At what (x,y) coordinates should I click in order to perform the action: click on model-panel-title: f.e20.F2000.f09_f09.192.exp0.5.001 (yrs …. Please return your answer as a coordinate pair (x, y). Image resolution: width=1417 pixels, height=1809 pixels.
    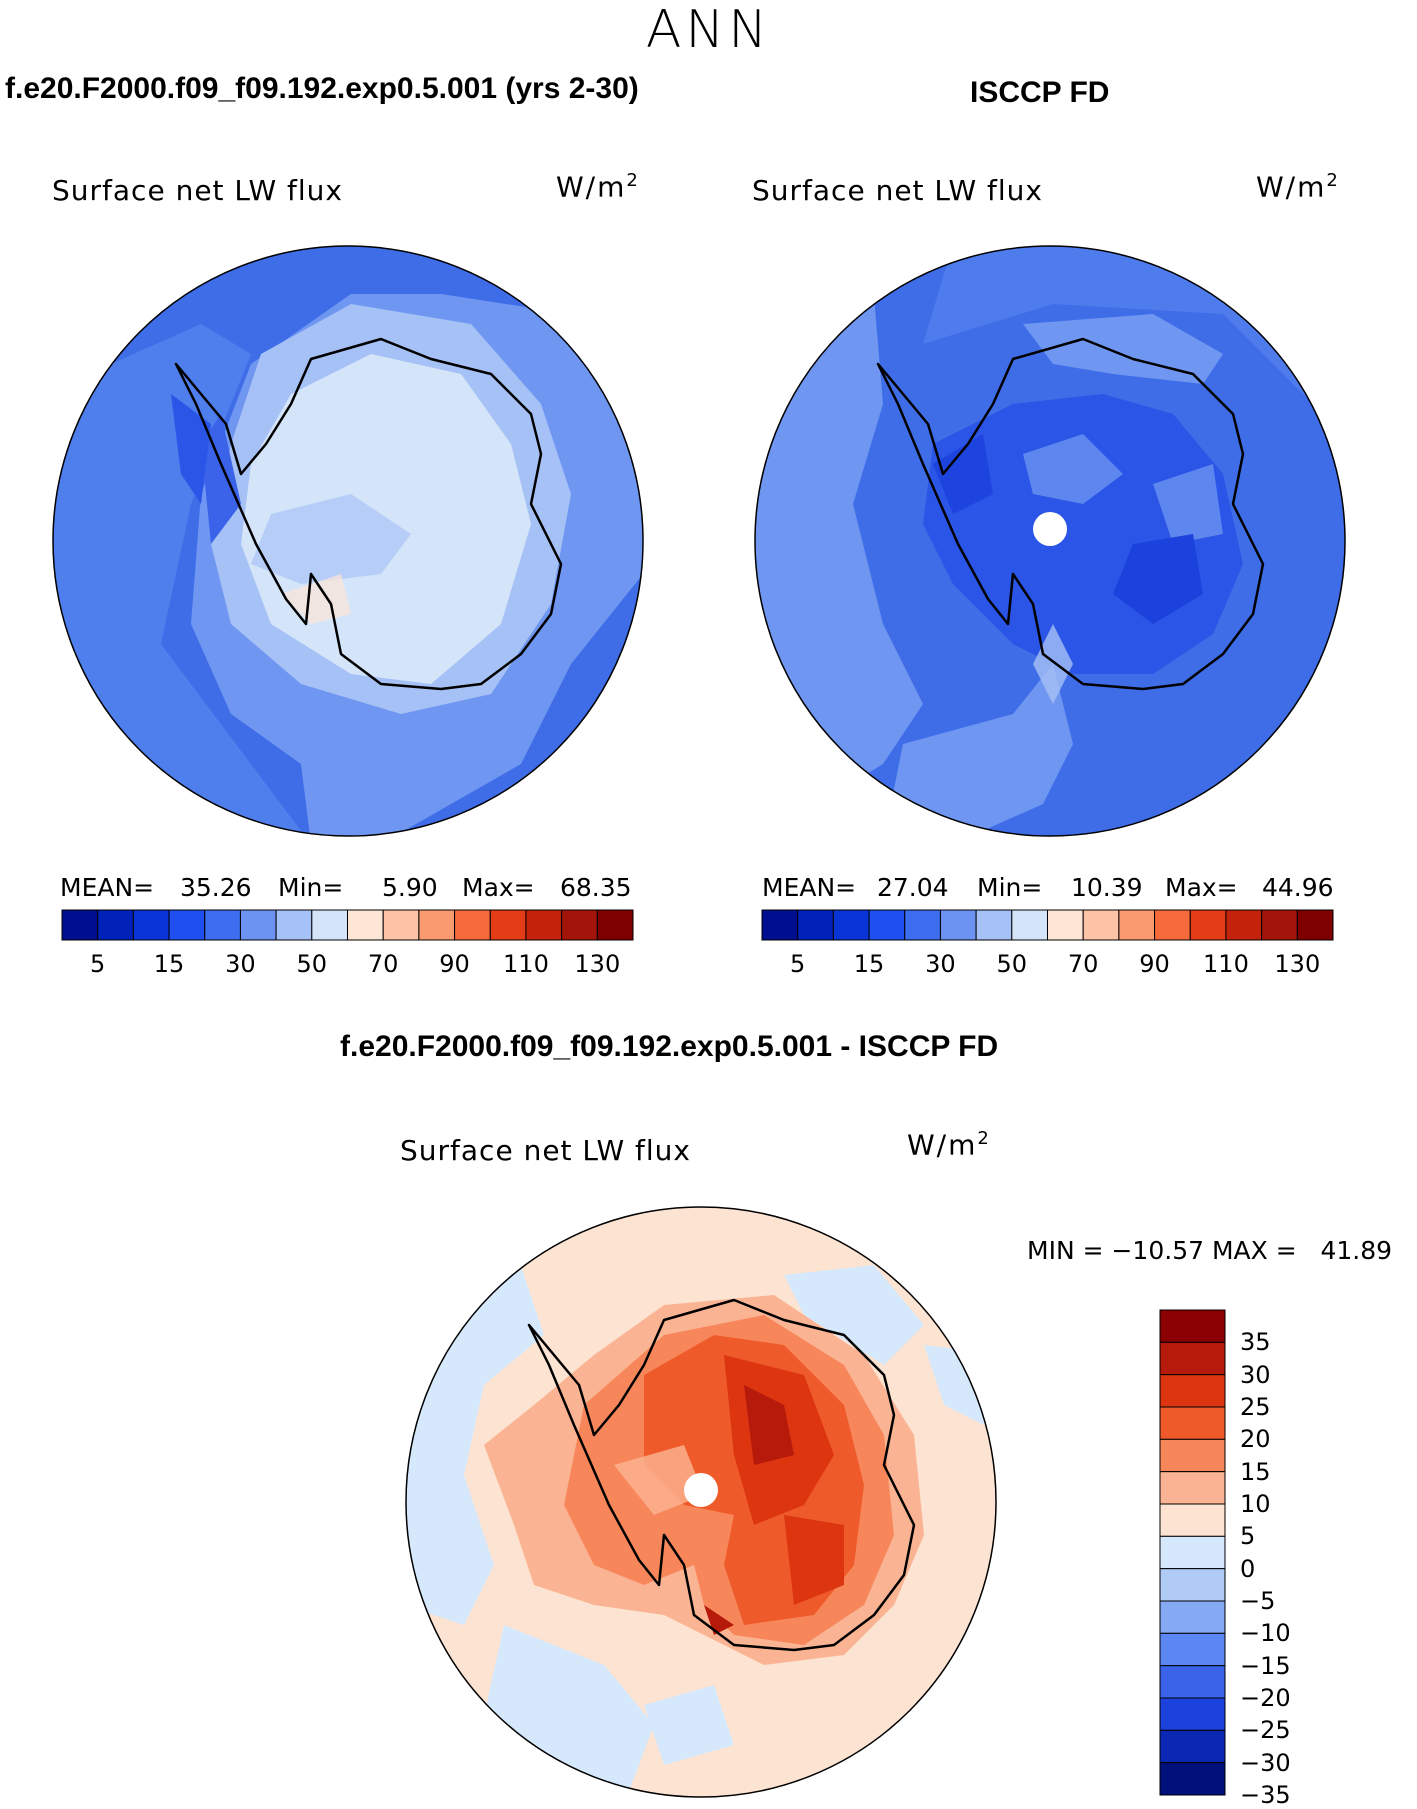
    Looking at the image, I should click on (322, 88).